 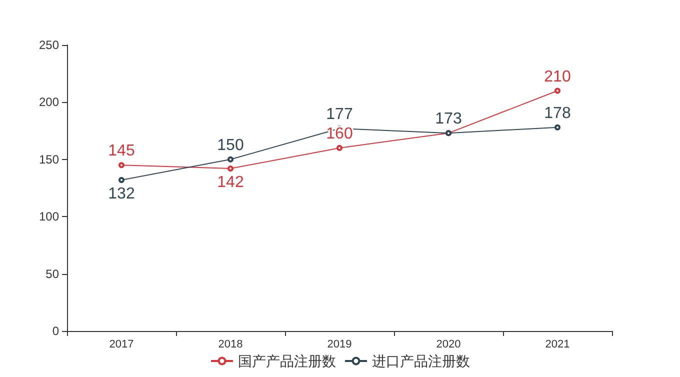 What do you see at coordinates (557, 77) in the screenshot?
I see `data-label: 210` at bounding box center [557, 77].